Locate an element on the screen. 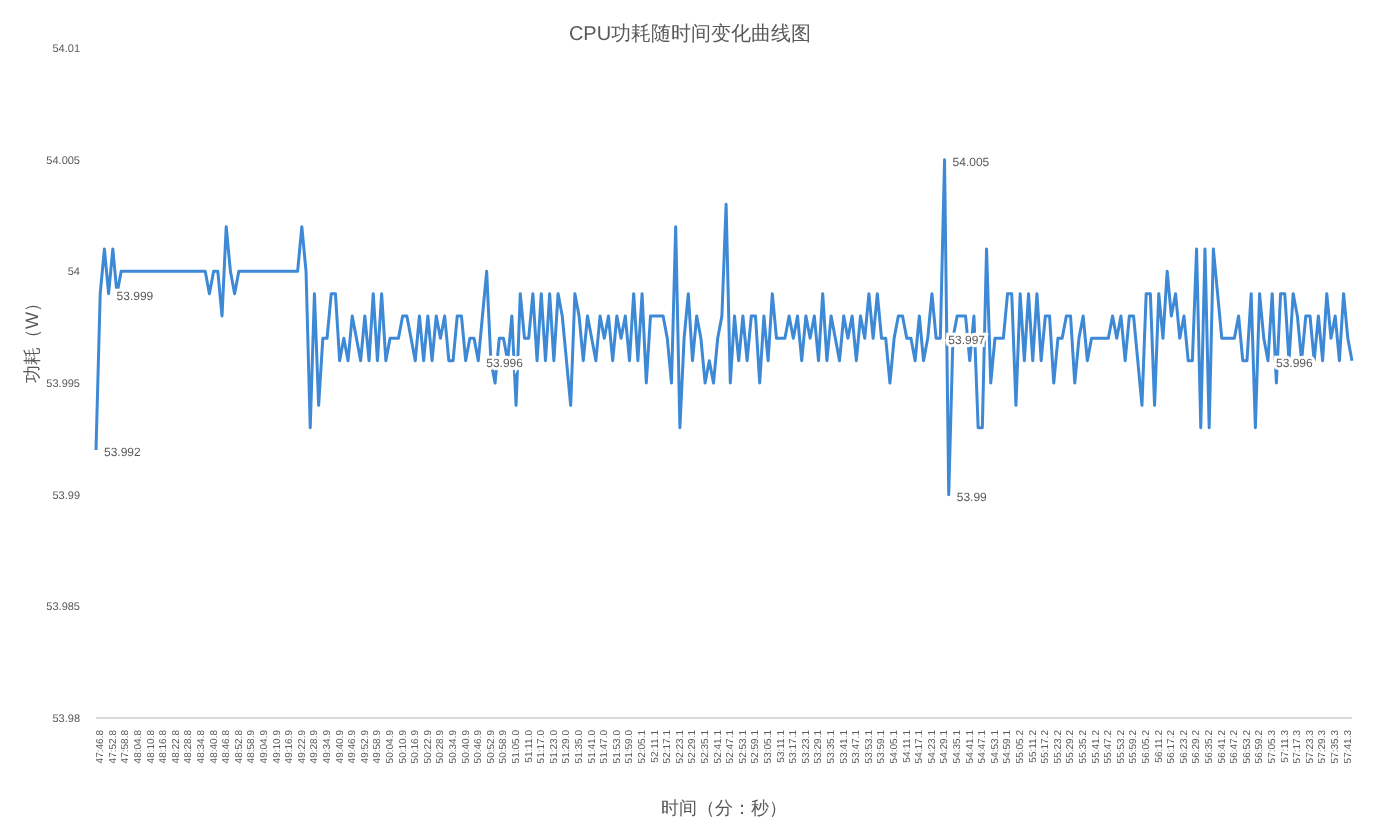  x-axis-title: 时间（分：秒） is located at coordinates (724, 808).